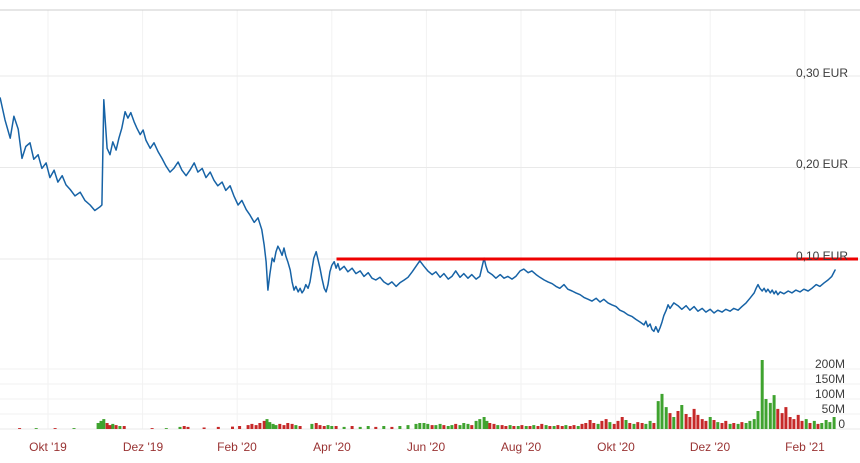 The width and height of the screenshot is (860, 463). I want to click on x-axis-tick-label: Okt '19, so click(48, 447).